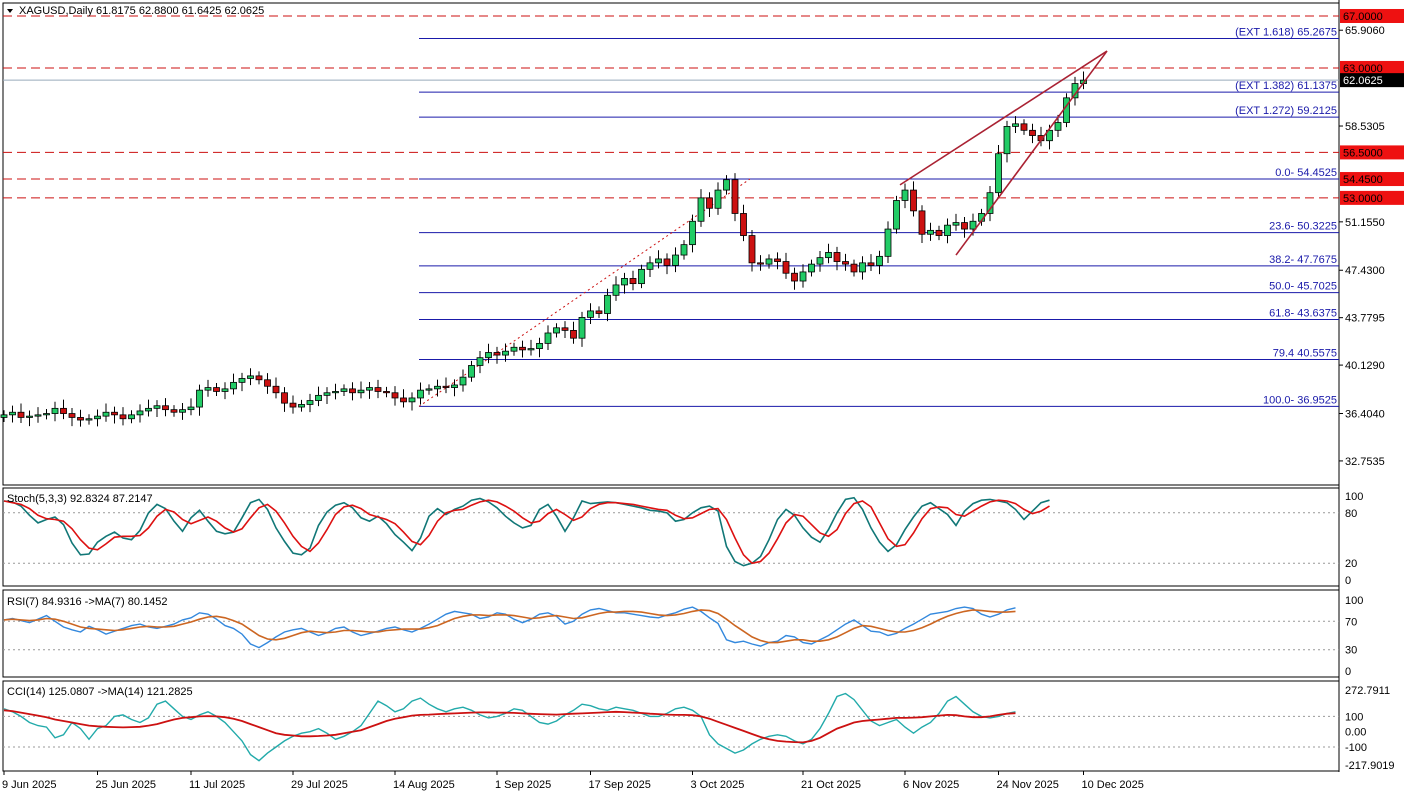  What do you see at coordinates (1363, 17) in the screenshot?
I see `dashed-level-label: 67.0000` at bounding box center [1363, 17].